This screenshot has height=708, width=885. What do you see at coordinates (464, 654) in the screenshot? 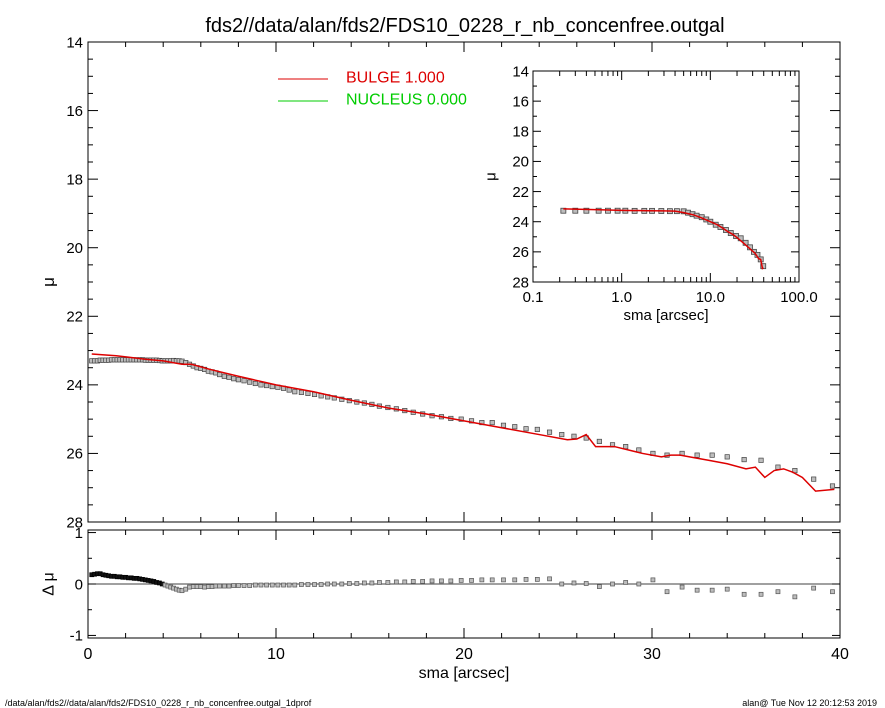
I see `x-tick-label: 20` at bounding box center [464, 654].